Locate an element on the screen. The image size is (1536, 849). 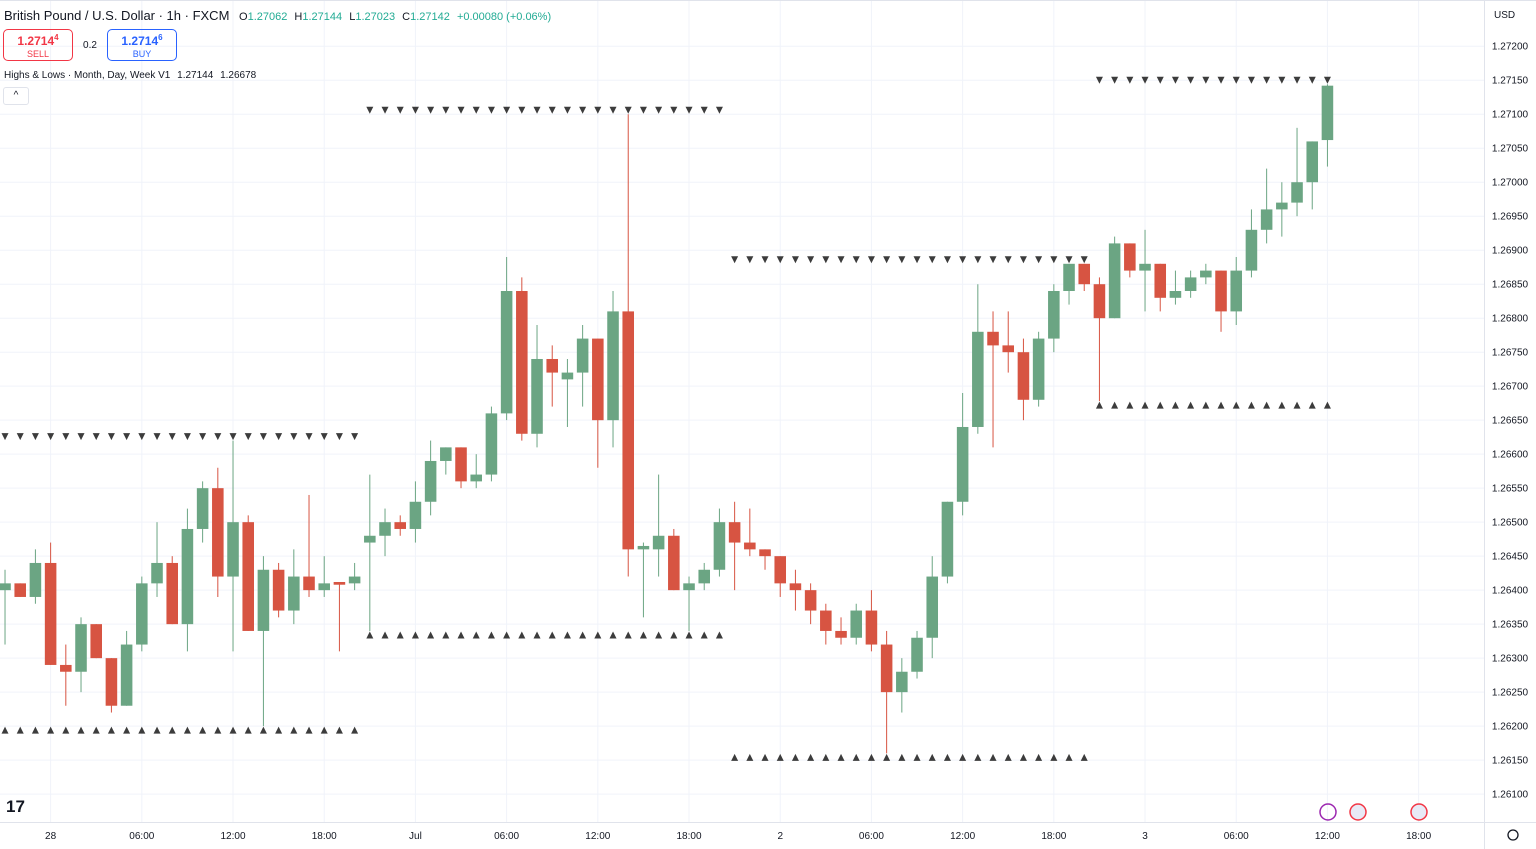
y-tick-label: 1.26550 is located at coordinates (1510, 489).